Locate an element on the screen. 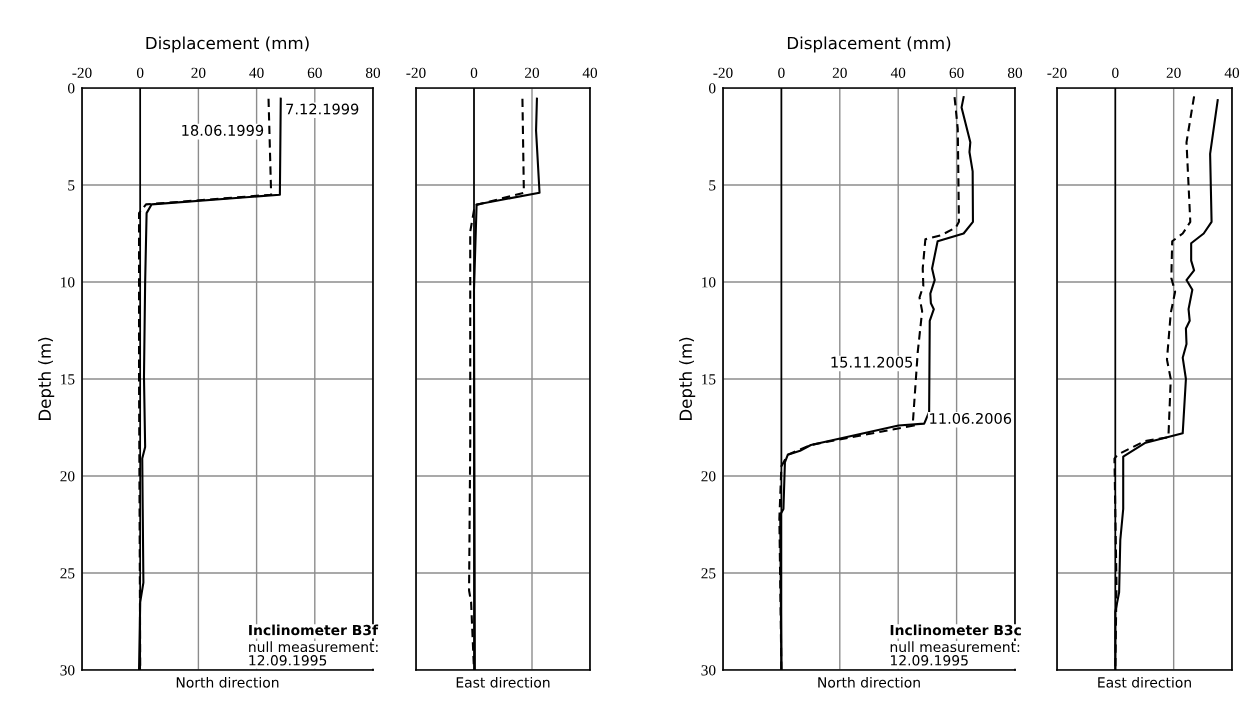 The height and width of the screenshot is (701, 1249). series-label: 18.06.1999 is located at coordinates (223, 130).